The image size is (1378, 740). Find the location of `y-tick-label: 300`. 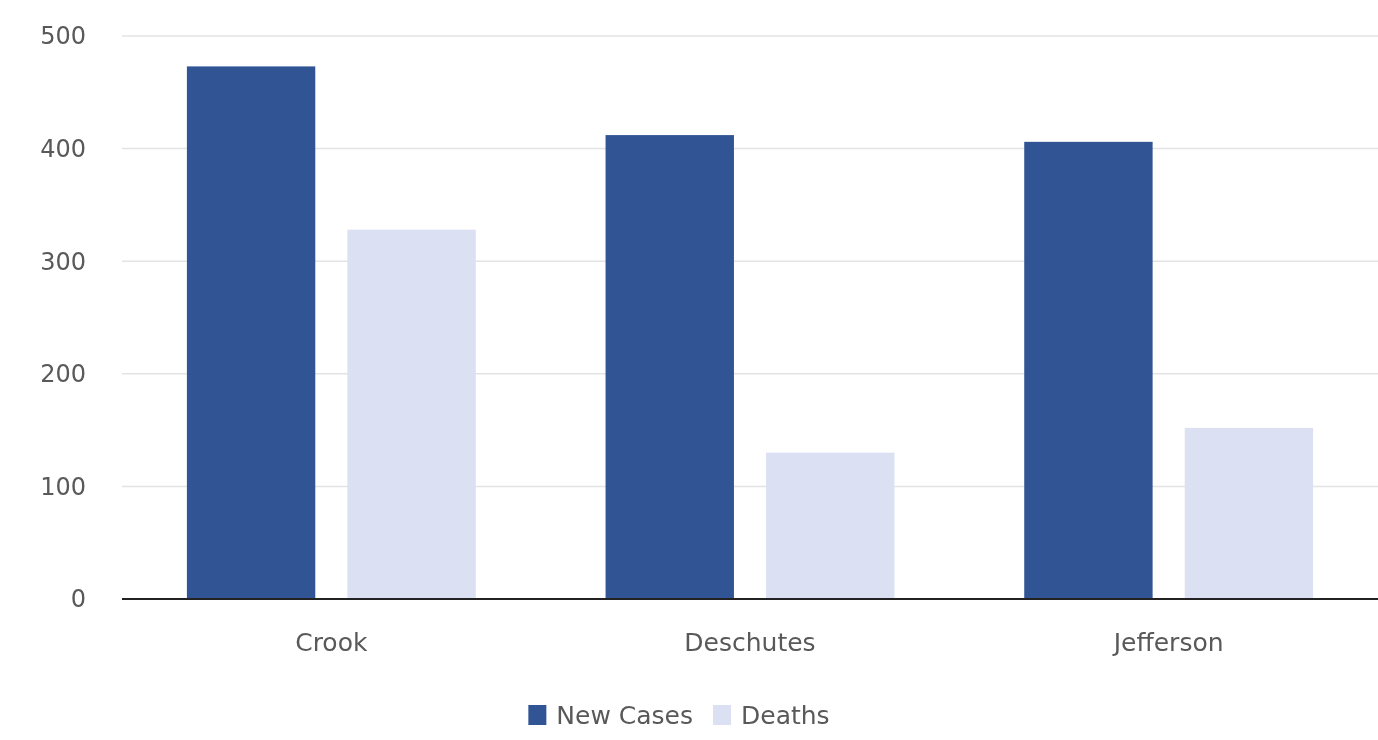

y-tick-label: 300 is located at coordinates (63, 261).